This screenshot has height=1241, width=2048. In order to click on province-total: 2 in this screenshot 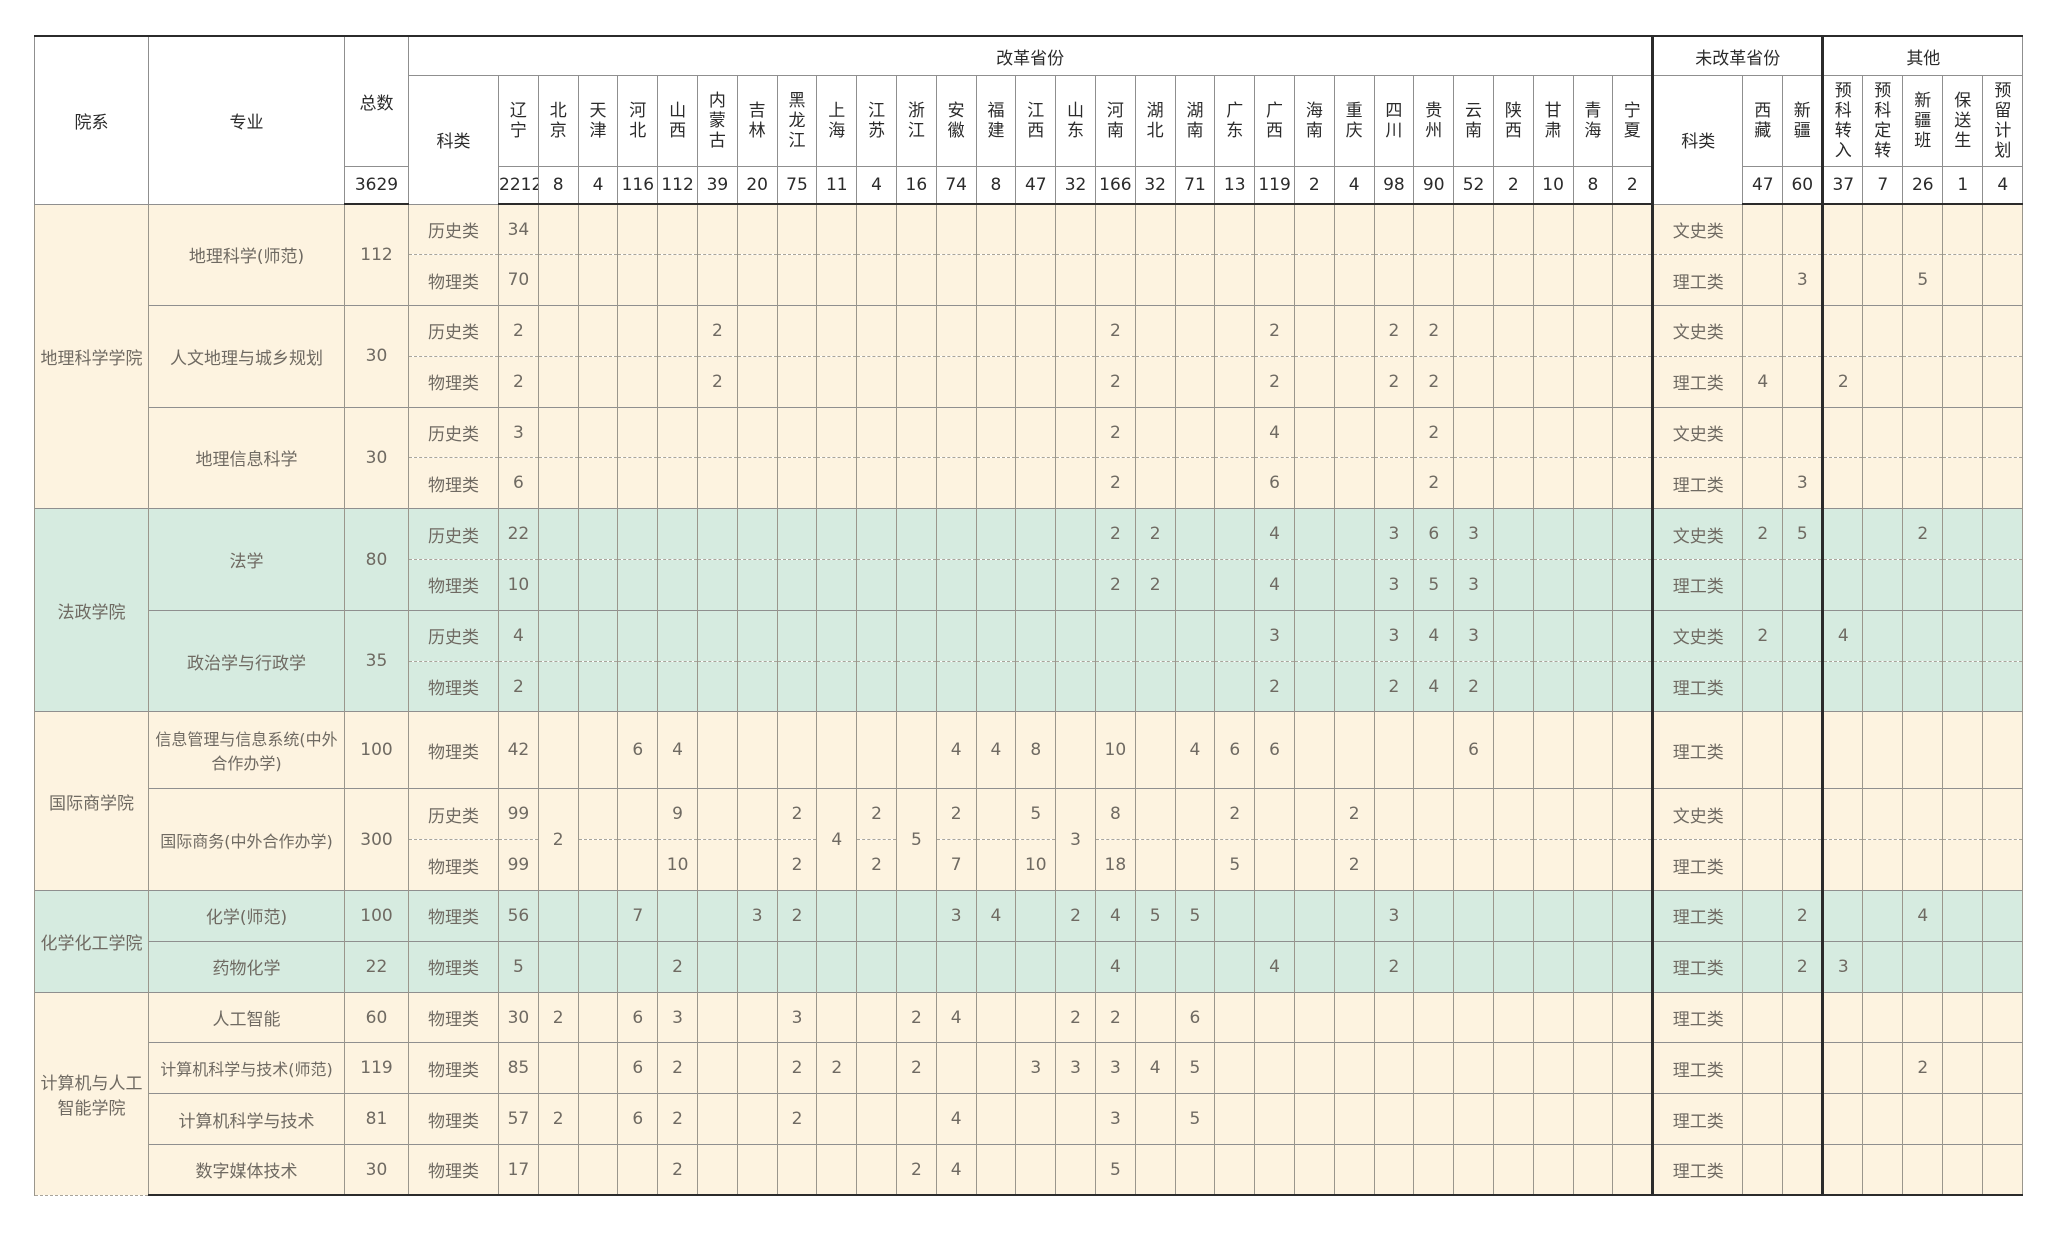, I will do `click(1513, 185)`.